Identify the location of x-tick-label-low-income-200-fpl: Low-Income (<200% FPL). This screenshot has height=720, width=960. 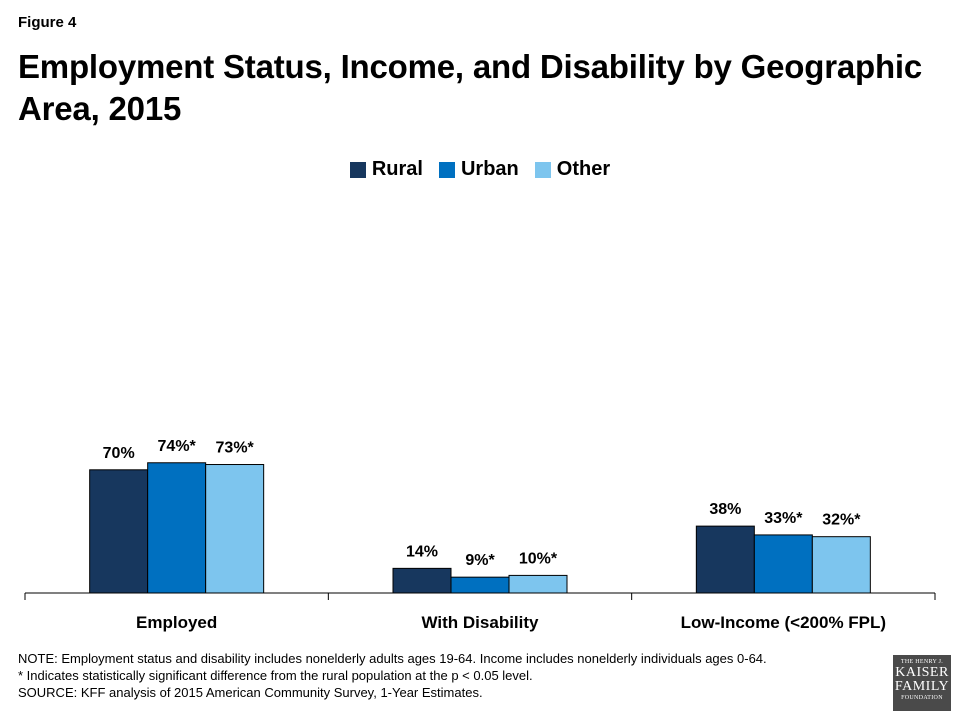
(783, 622).